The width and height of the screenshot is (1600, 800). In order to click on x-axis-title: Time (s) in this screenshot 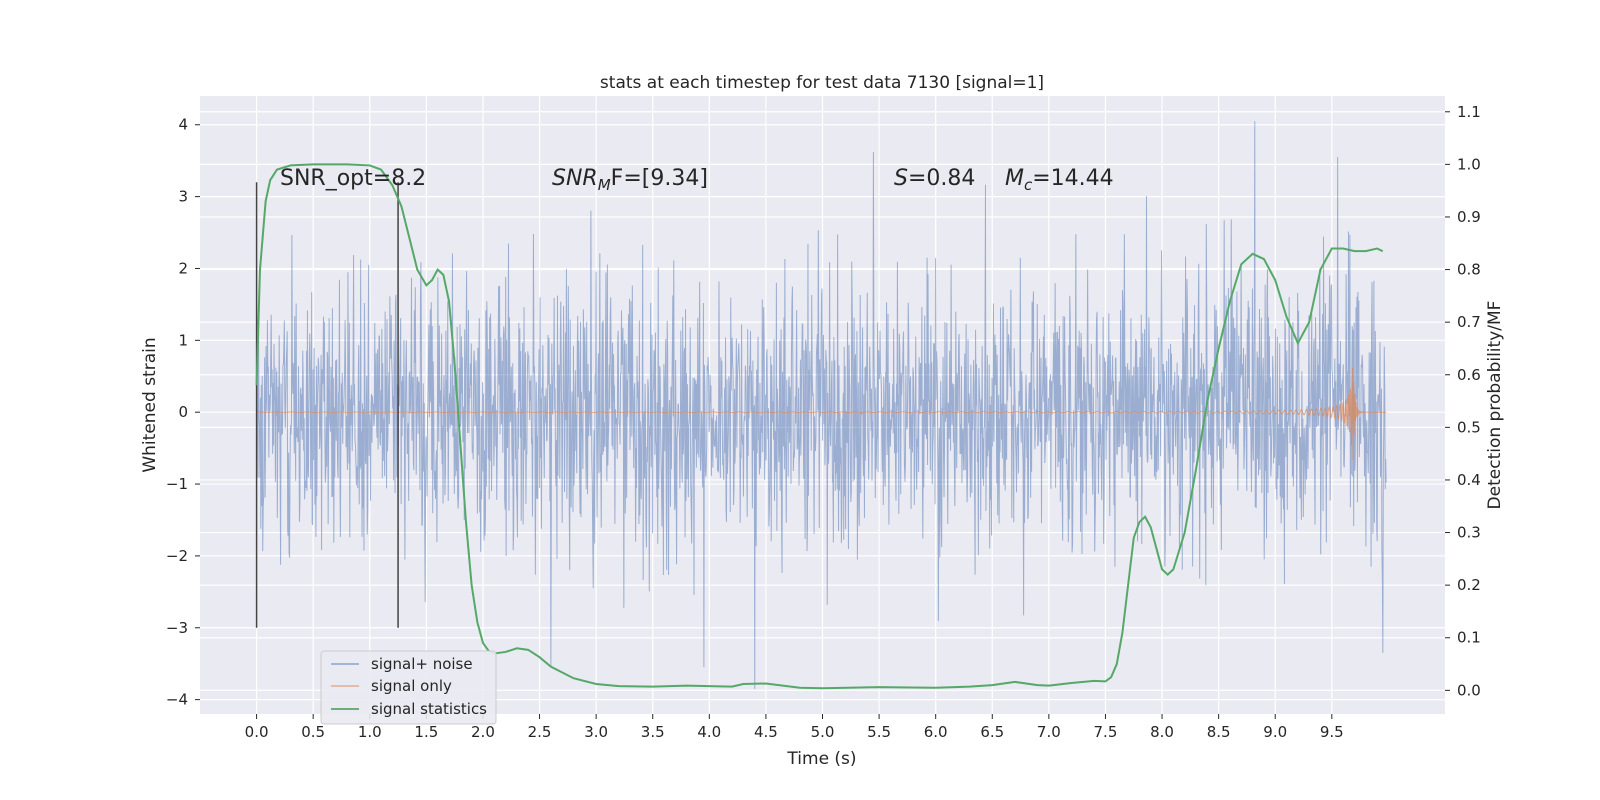, I will do `click(821, 759)`.